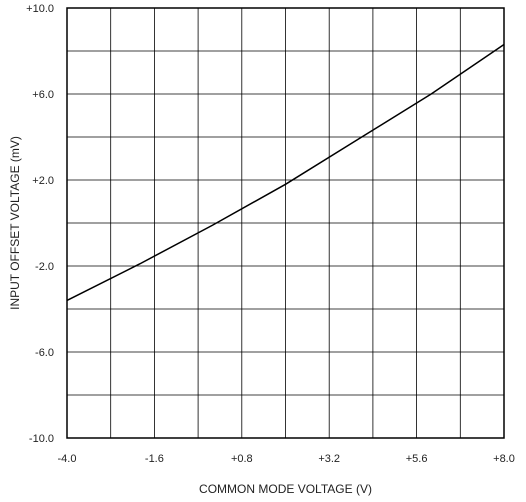 The height and width of the screenshot is (502, 526). I want to click on x-tick-label: +0.8, so click(242, 459).